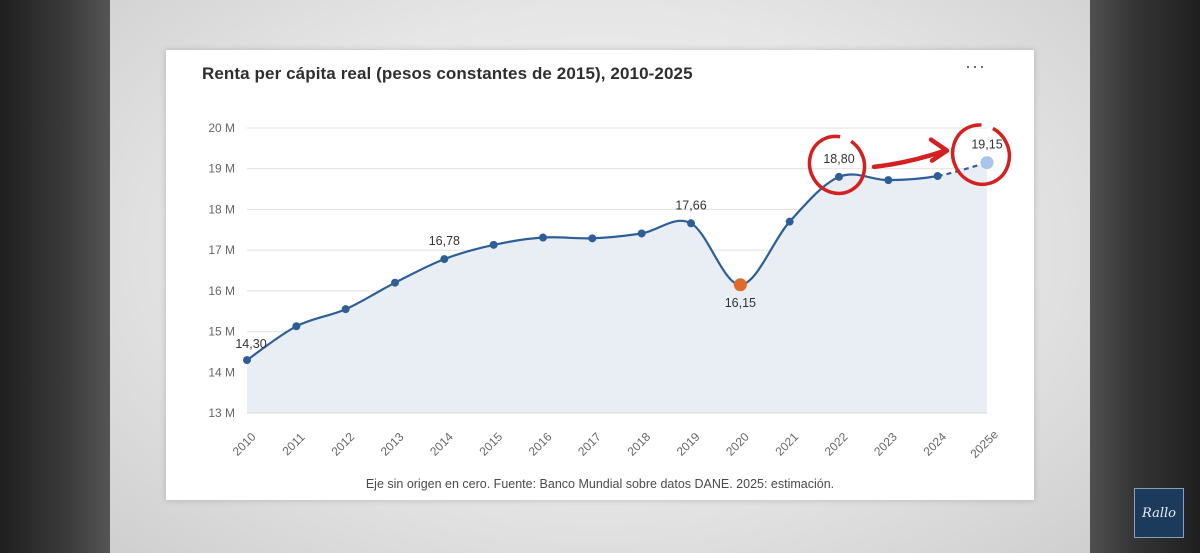  Describe the element at coordinates (221, 372) in the screenshot. I see `y-tick-label: 14 M` at that location.